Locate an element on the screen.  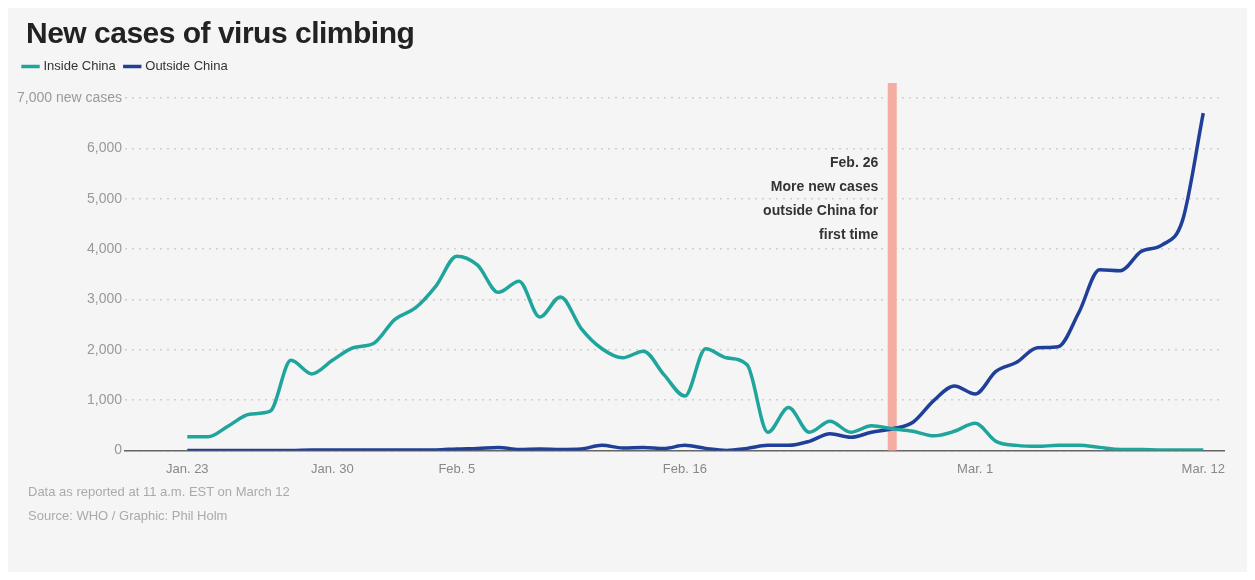
y-tick-label: 7,000 new cases is located at coordinates (69, 96).